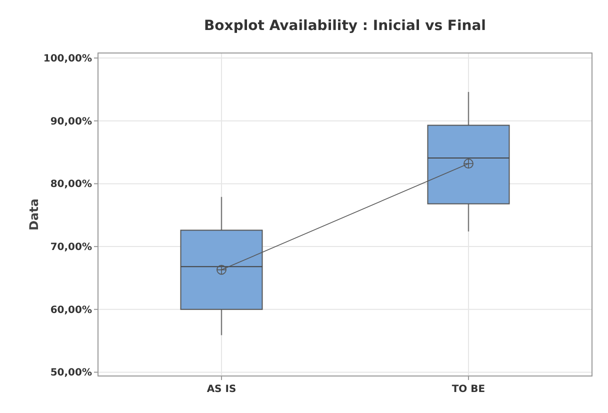 The image size is (608, 413). Describe the element at coordinates (469, 389) in the screenshot. I see `x-tick-label: TO BE` at that location.